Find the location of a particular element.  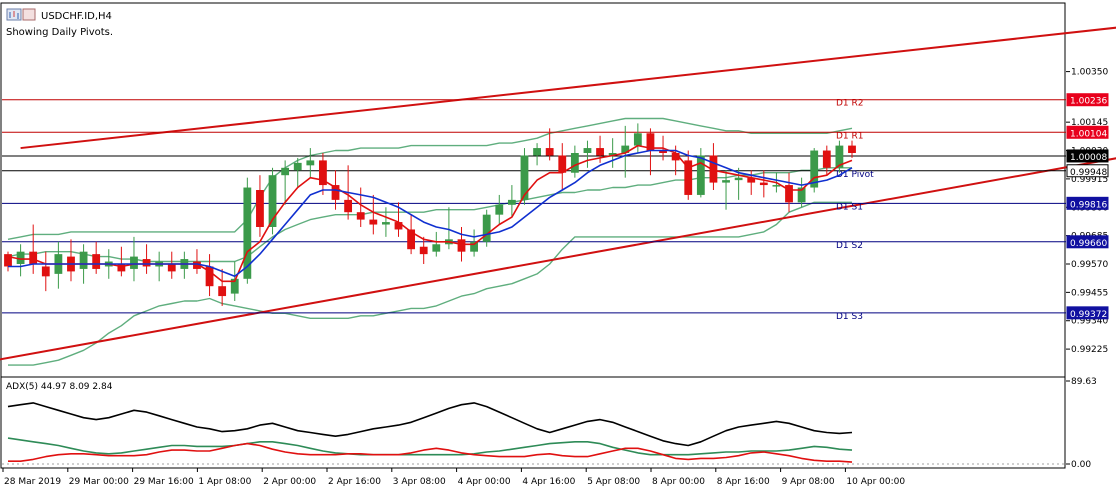

pivot-label-d1-pivot: D1 Pivot is located at coordinates (855, 175).